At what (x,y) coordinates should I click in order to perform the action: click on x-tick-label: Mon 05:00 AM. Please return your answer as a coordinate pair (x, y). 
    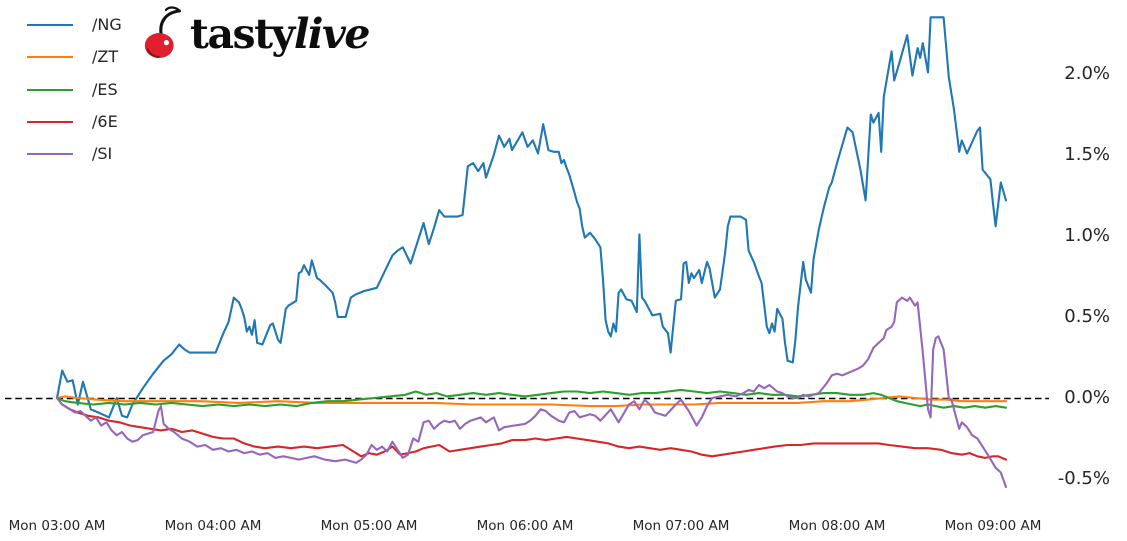
    Looking at the image, I should click on (369, 526).